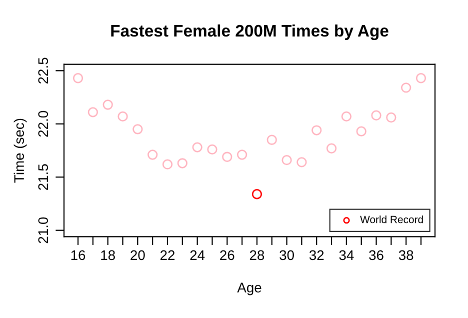  Describe the element at coordinates (167, 255) in the screenshot. I see `x-tick-label: 22` at that location.